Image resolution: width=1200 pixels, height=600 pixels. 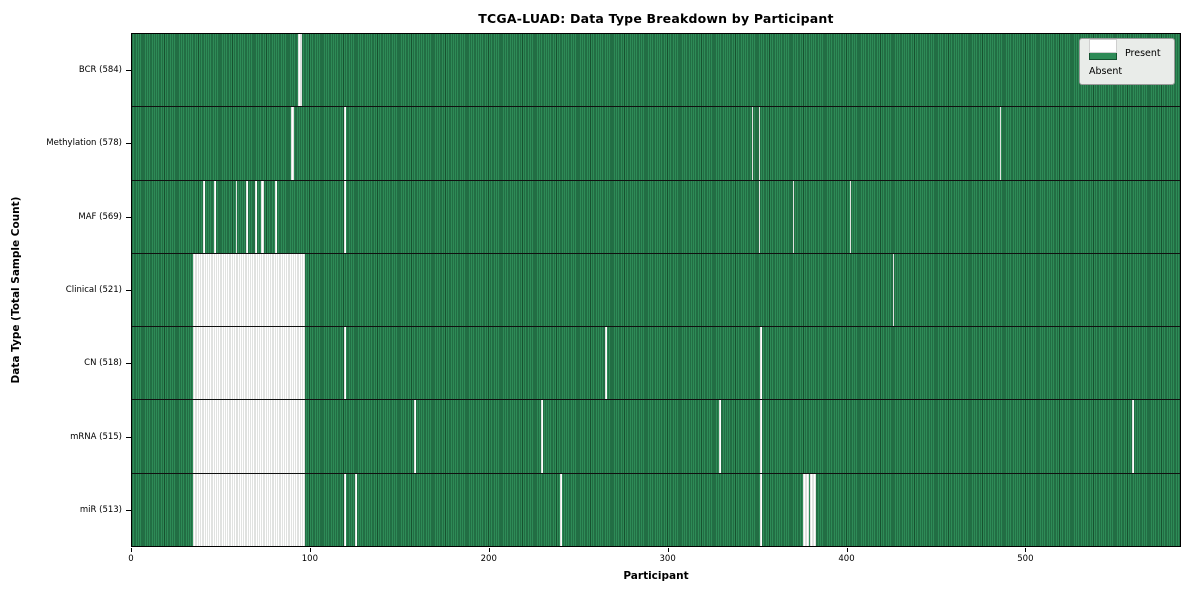 What do you see at coordinates (131, 559) in the screenshot?
I see `x-tick-label-0: 0` at bounding box center [131, 559].